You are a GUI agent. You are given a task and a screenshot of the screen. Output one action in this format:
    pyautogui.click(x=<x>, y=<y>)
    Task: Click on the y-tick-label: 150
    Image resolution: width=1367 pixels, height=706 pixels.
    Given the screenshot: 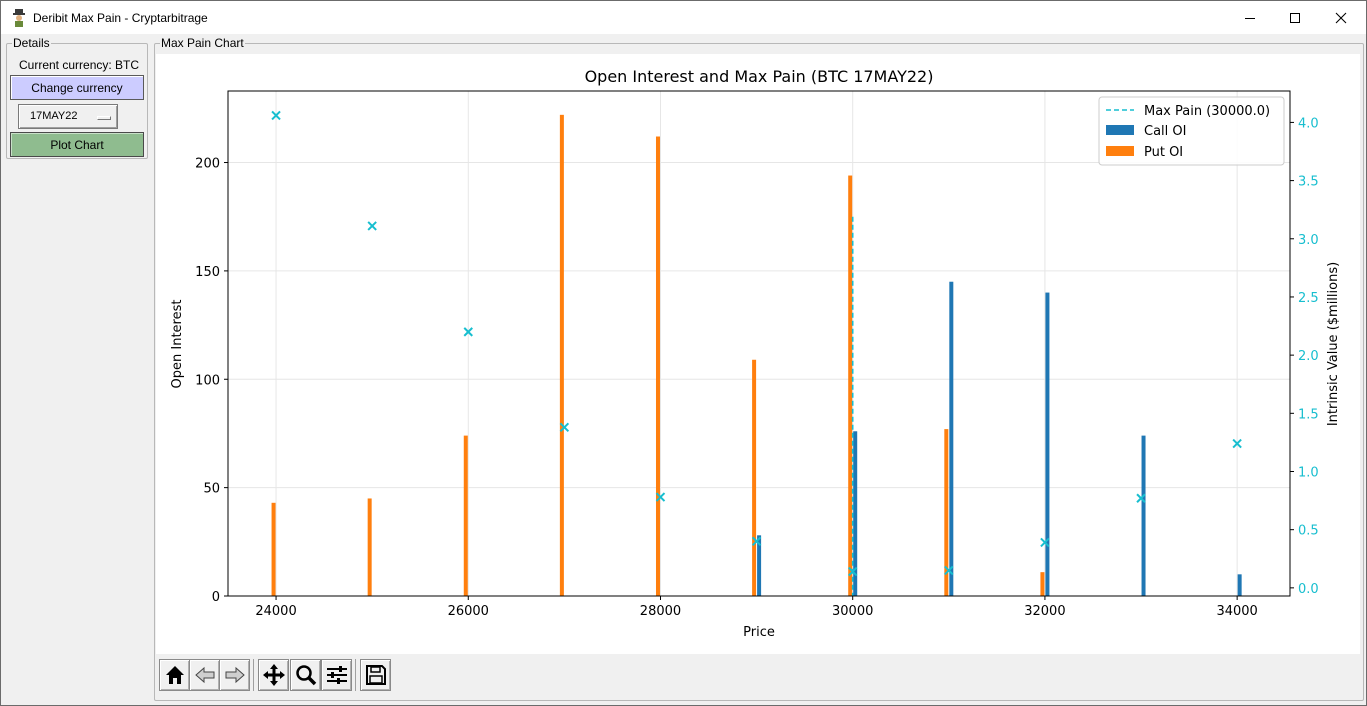 What is the action you would take?
    pyautogui.click(x=207, y=272)
    